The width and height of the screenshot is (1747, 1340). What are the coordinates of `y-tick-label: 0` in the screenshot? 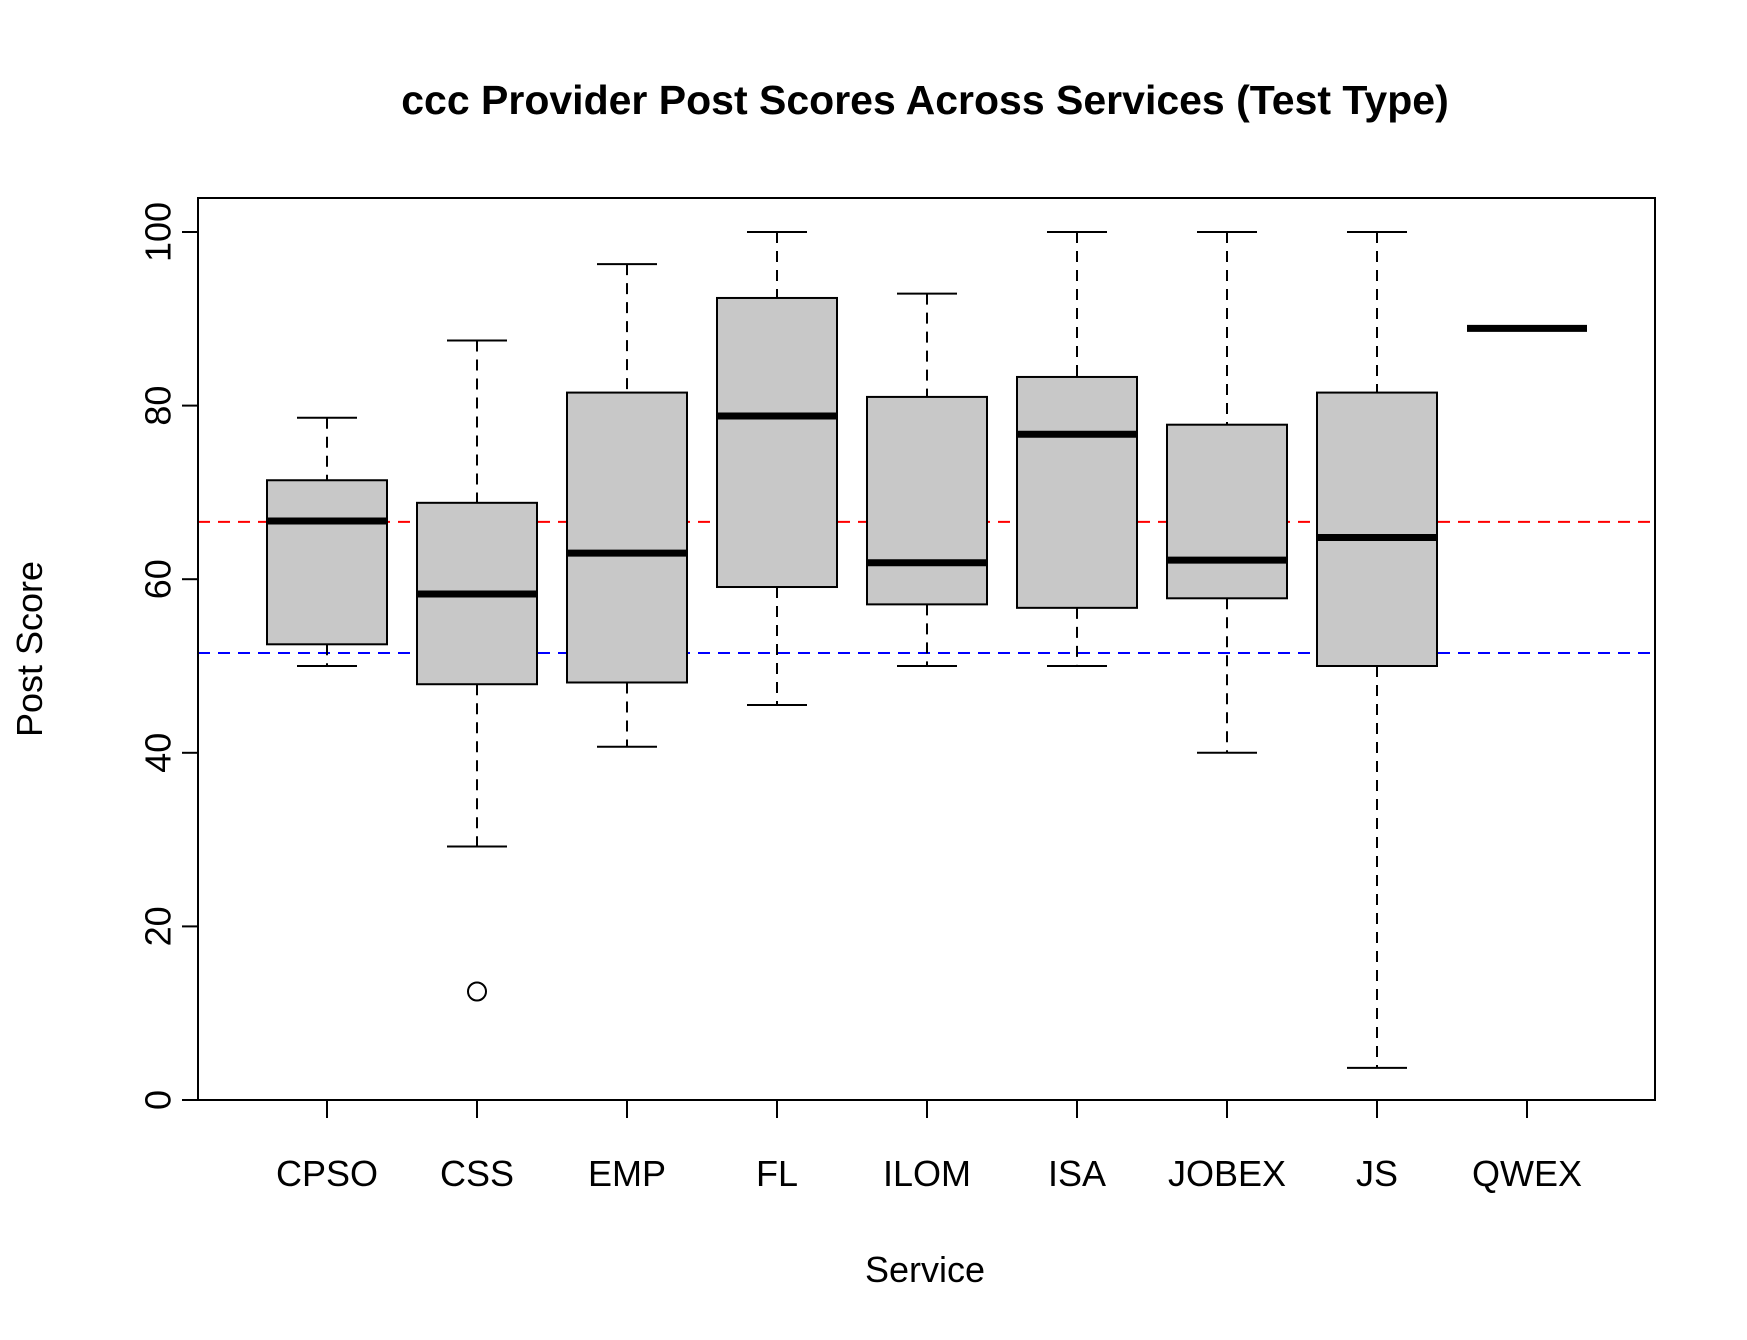 It's located at (158, 1100).